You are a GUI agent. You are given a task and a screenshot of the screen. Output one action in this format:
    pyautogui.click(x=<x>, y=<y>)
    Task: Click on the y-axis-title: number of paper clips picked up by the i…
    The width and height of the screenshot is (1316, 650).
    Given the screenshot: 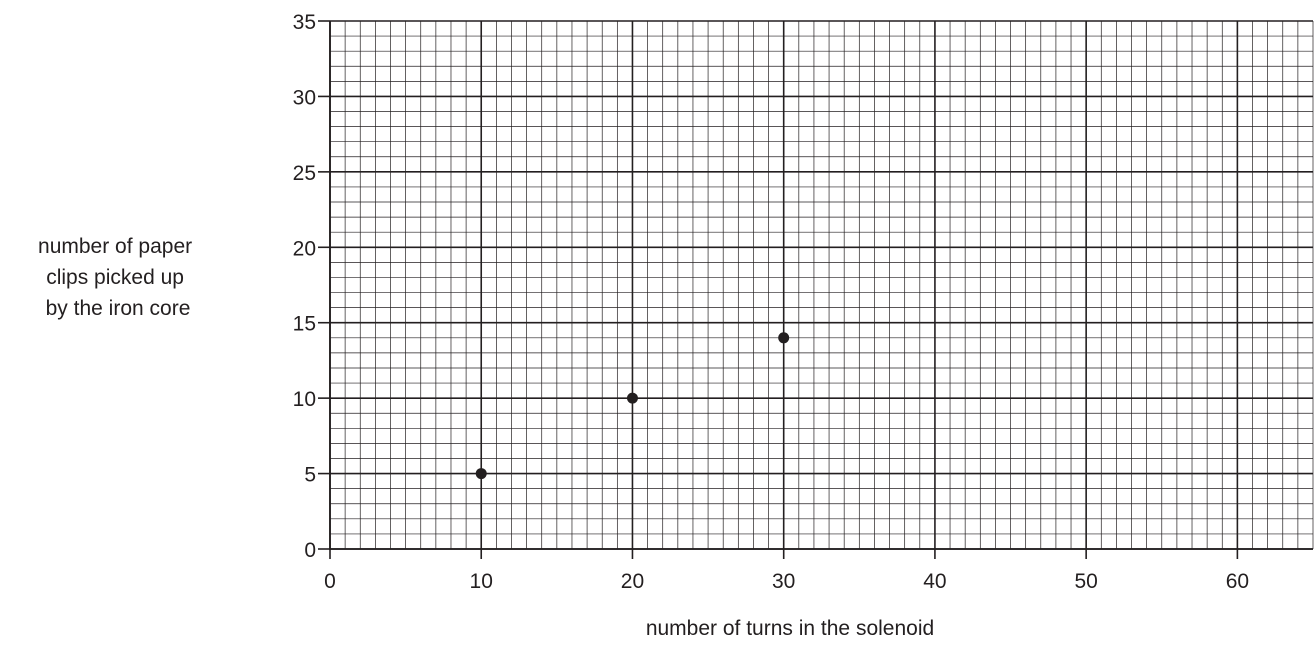 What is the action you would take?
    pyautogui.click(x=118, y=277)
    